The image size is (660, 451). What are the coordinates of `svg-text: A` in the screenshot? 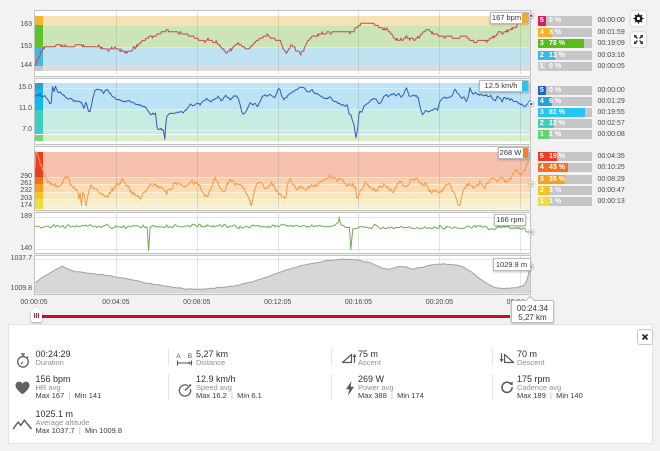 It's located at (178, 356).